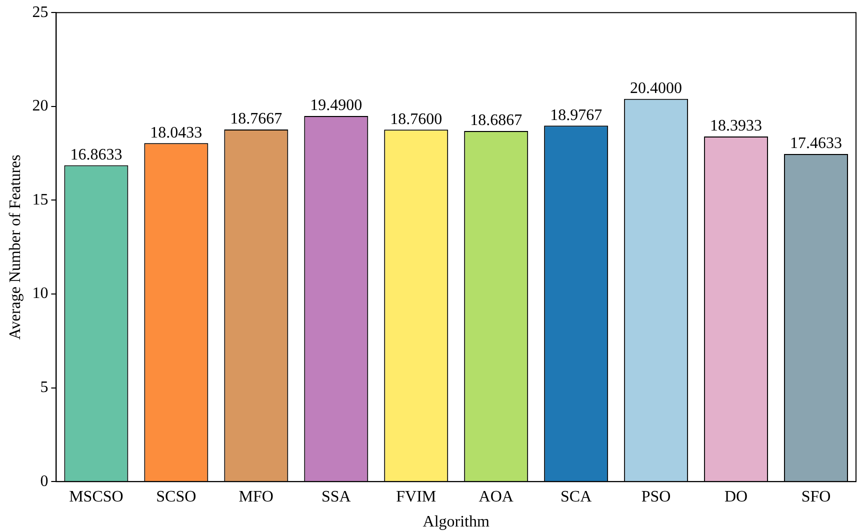 This screenshot has width=859, height=532. Describe the element at coordinates (40, 12) in the screenshot. I see `y-tick-label: 25` at that location.